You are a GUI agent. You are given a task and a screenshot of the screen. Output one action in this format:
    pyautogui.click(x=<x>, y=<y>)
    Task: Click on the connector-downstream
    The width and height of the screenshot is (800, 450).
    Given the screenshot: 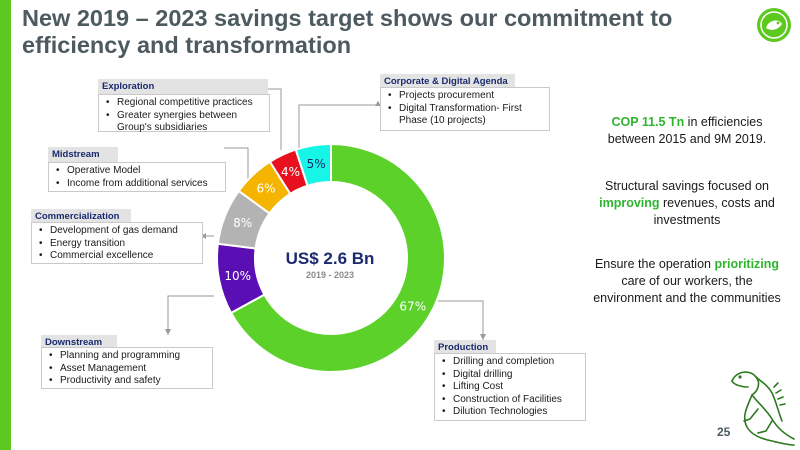 What is the action you would take?
    pyautogui.click(x=190, y=315)
    